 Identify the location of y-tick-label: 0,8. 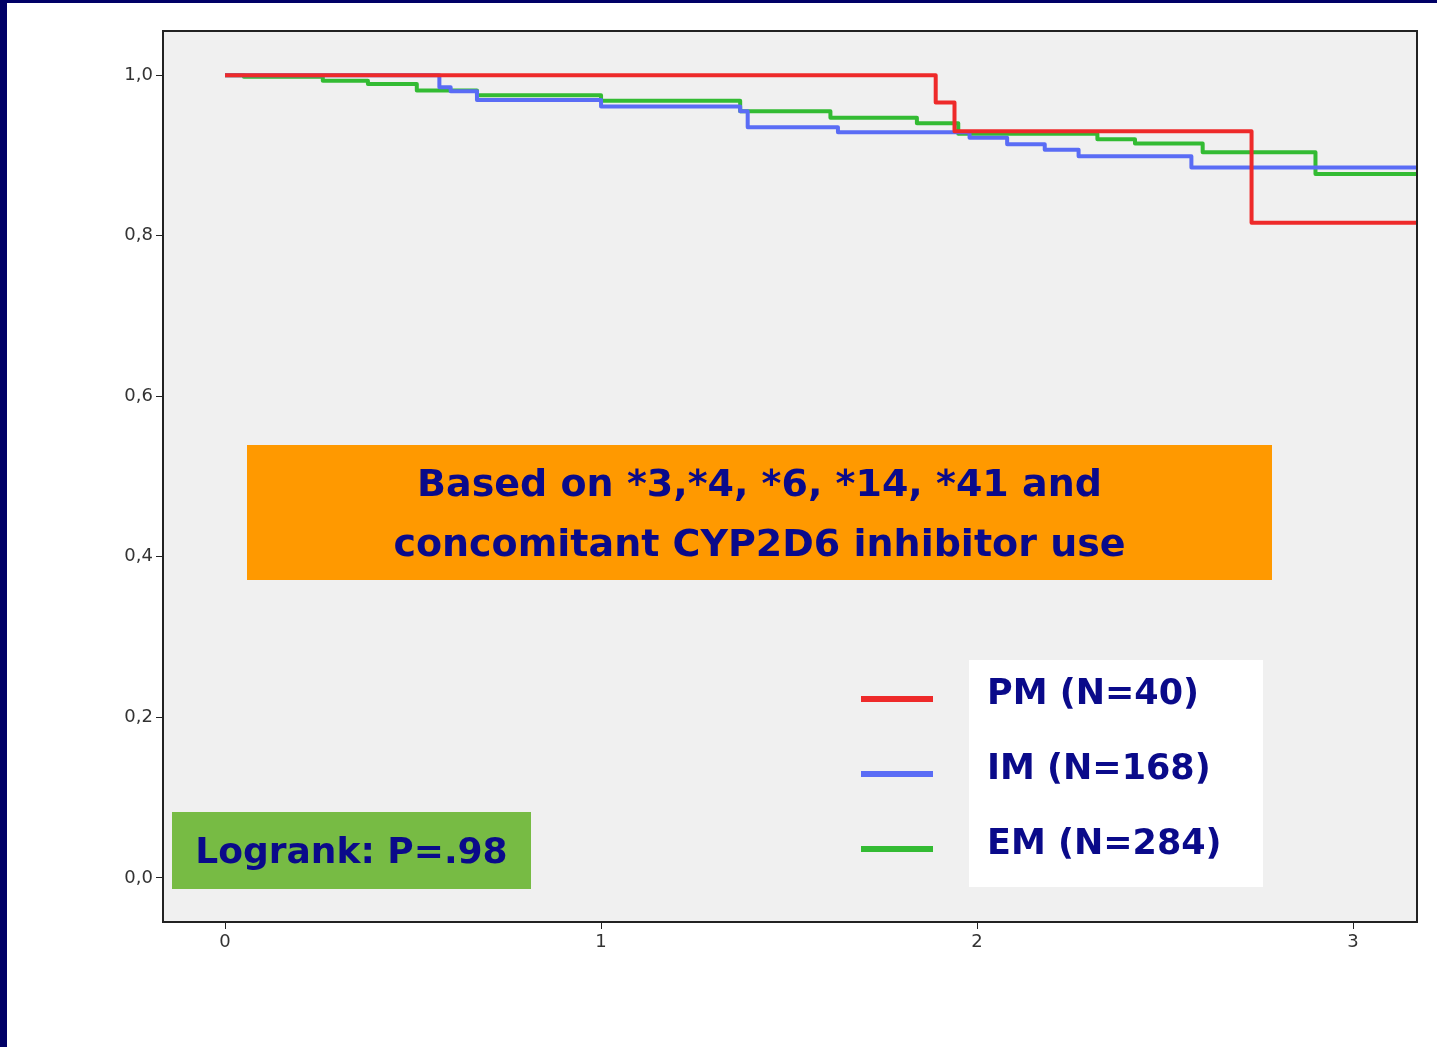
(138, 234).